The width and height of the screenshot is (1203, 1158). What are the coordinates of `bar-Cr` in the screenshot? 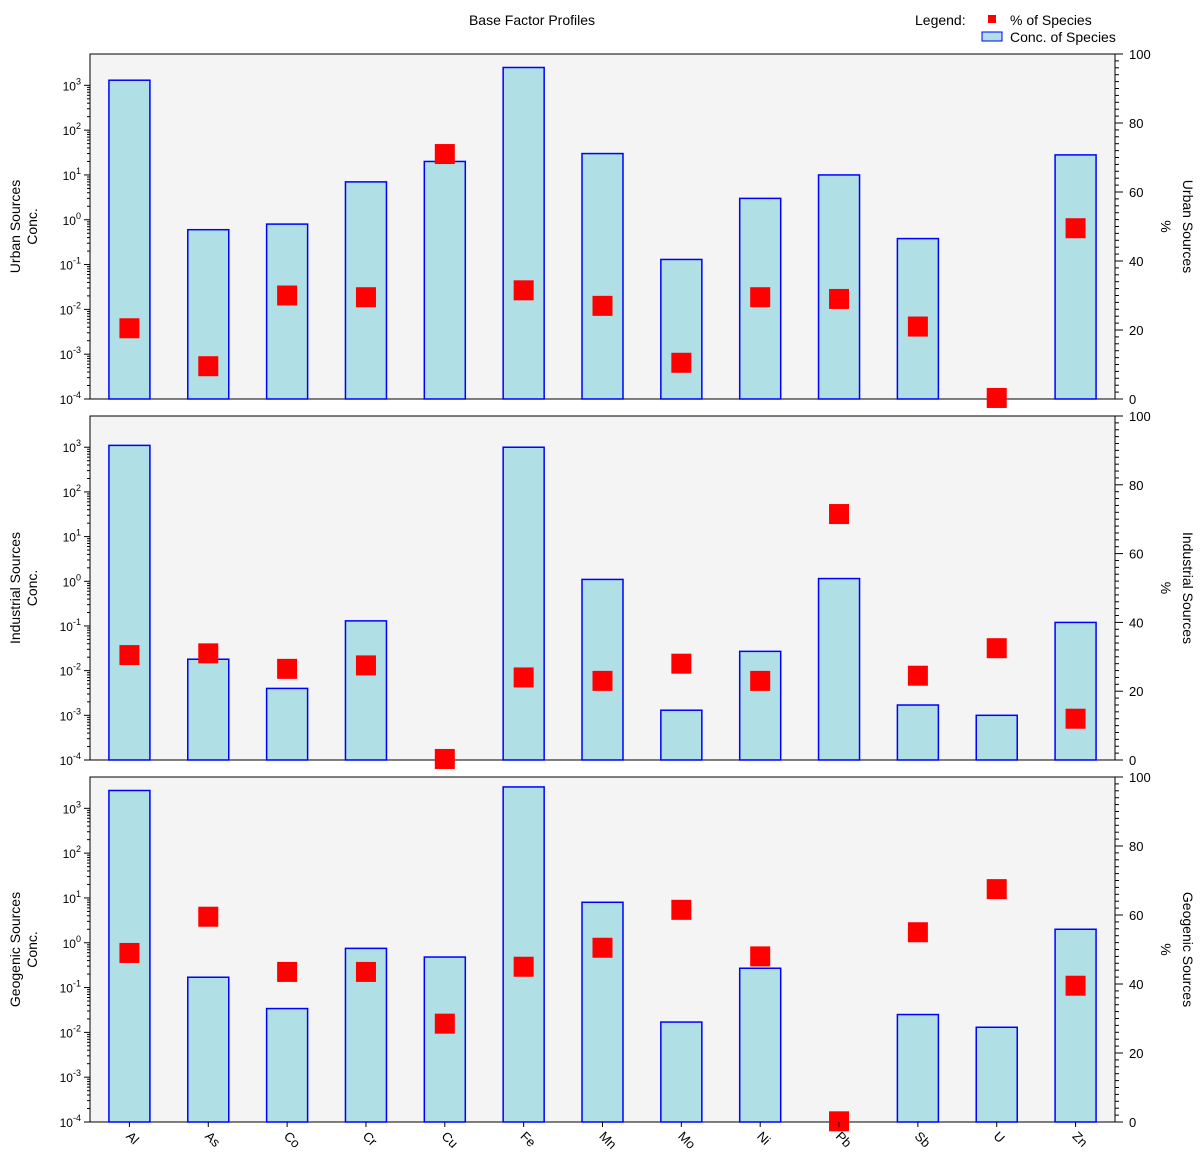 It's located at (366, 690).